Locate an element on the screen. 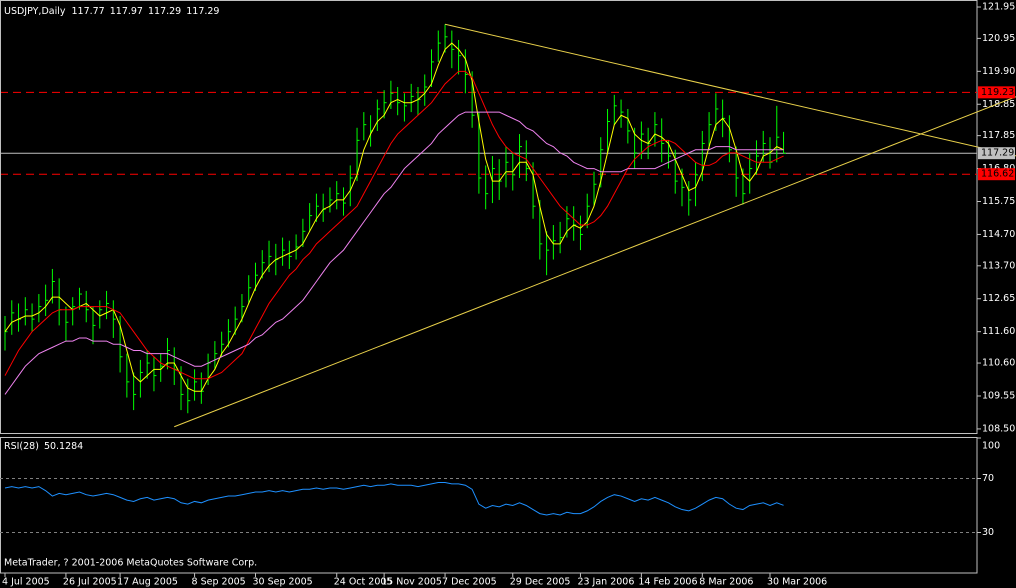 This screenshot has width=1016, height=588. close-value: 117.29 is located at coordinates (202, 11).